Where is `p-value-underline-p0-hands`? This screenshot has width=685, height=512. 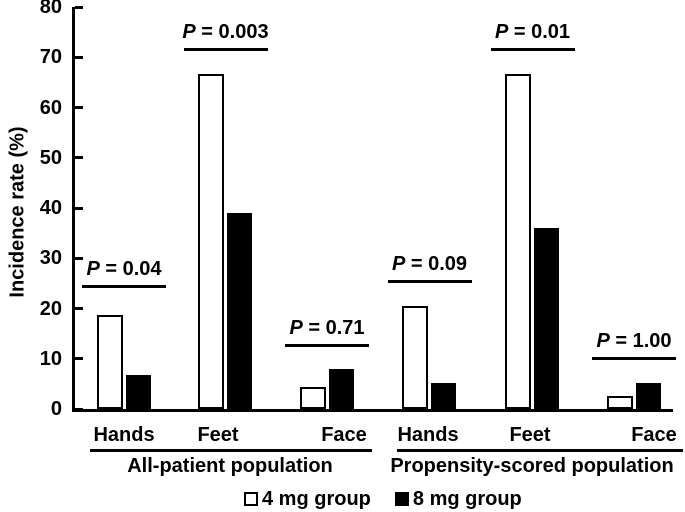 p-value-underline-p0-hands is located at coordinates (124, 287).